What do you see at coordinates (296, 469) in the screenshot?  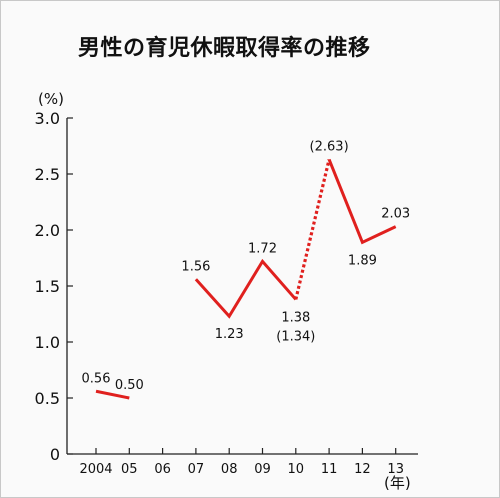 I see `x-tick-label: 10` at bounding box center [296, 469].